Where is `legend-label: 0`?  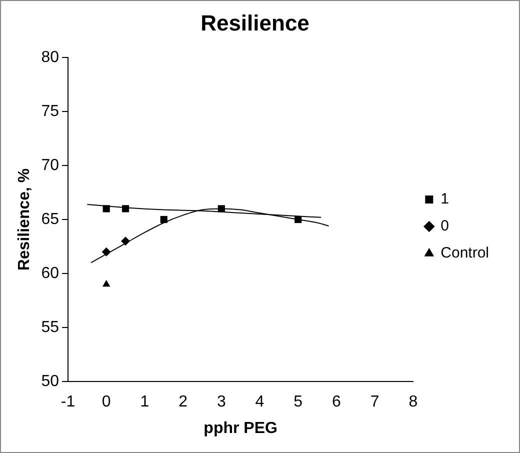
legend-label: 0 is located at coordinates (444, 226).